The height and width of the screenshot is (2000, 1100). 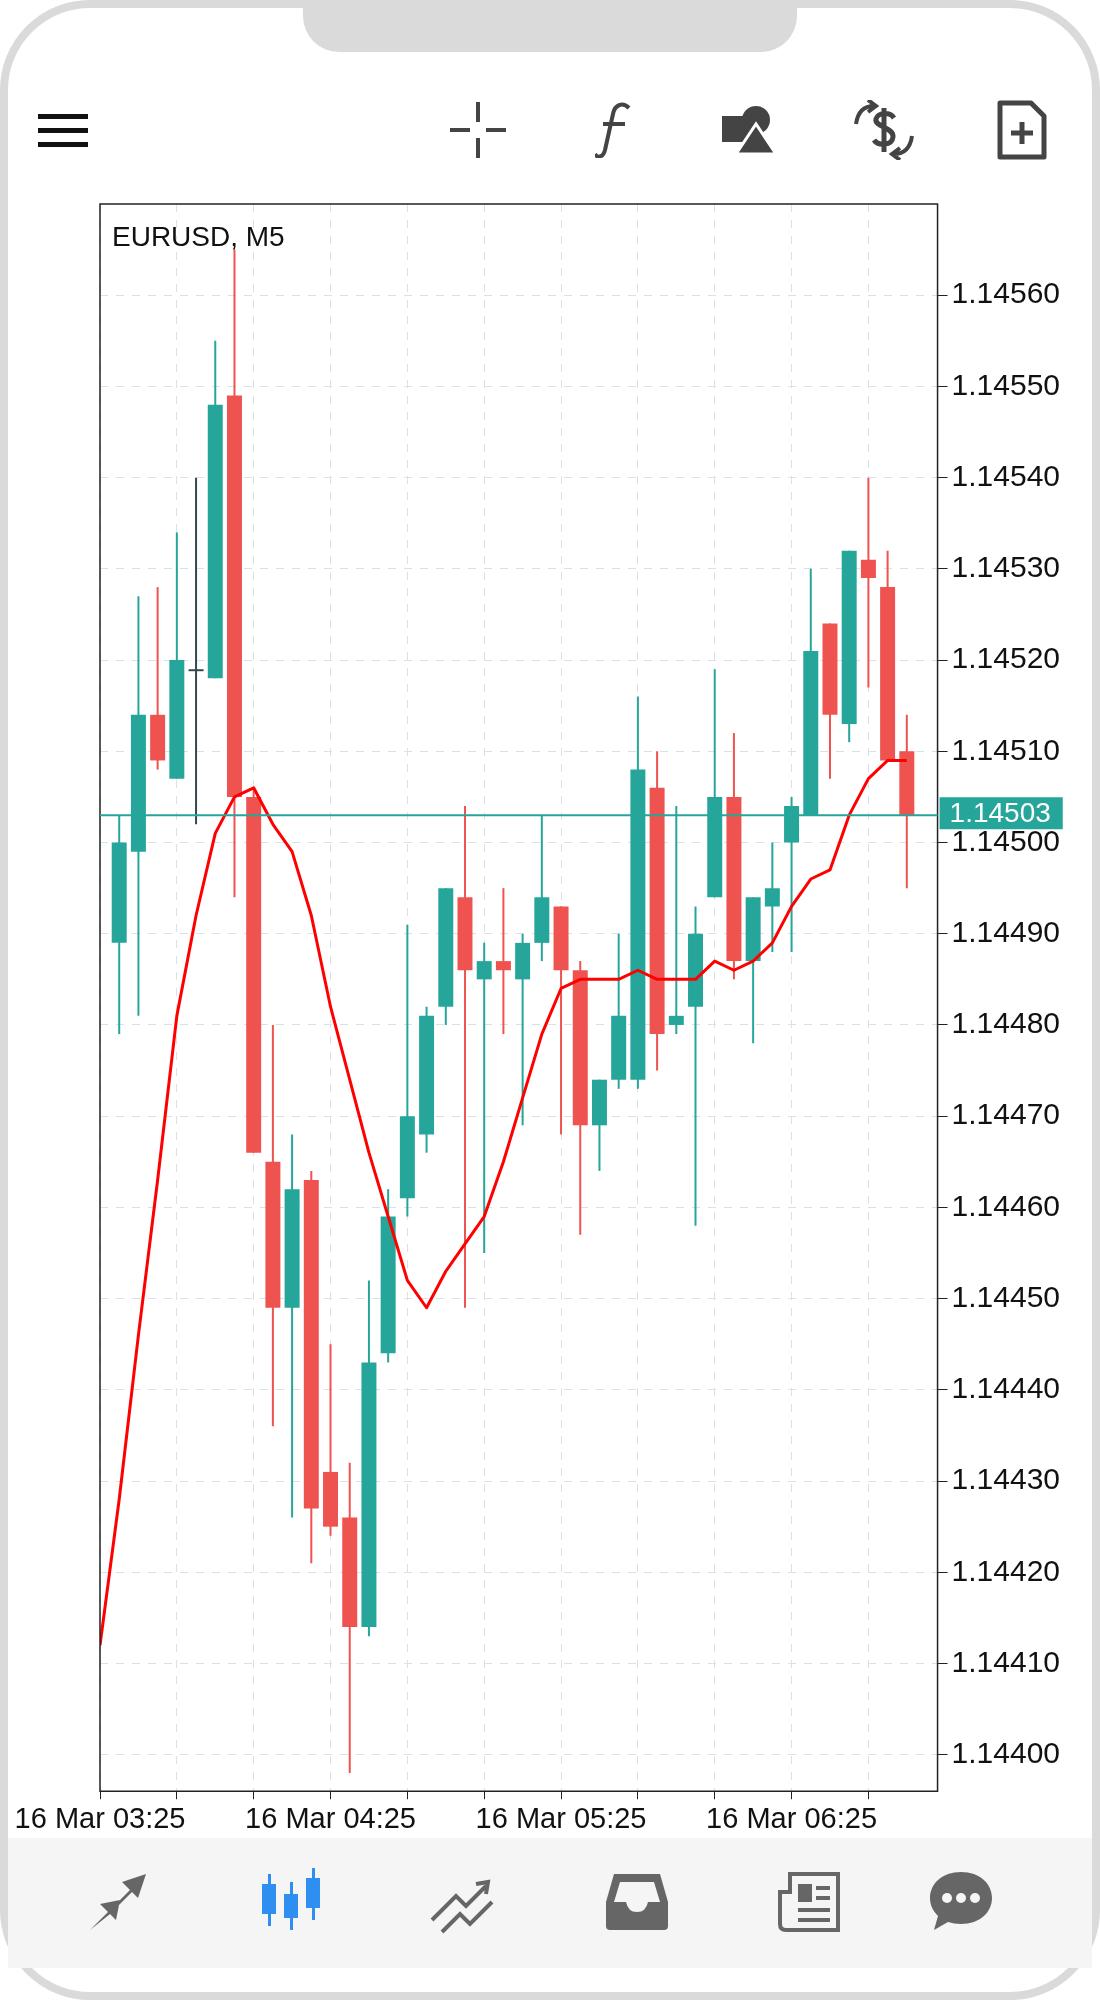 What do you see at coordinates (561, 1817) in the screenshot?
I see `x-tick-label: 16 Mar 05:25` at bounding box center [561, 1817].